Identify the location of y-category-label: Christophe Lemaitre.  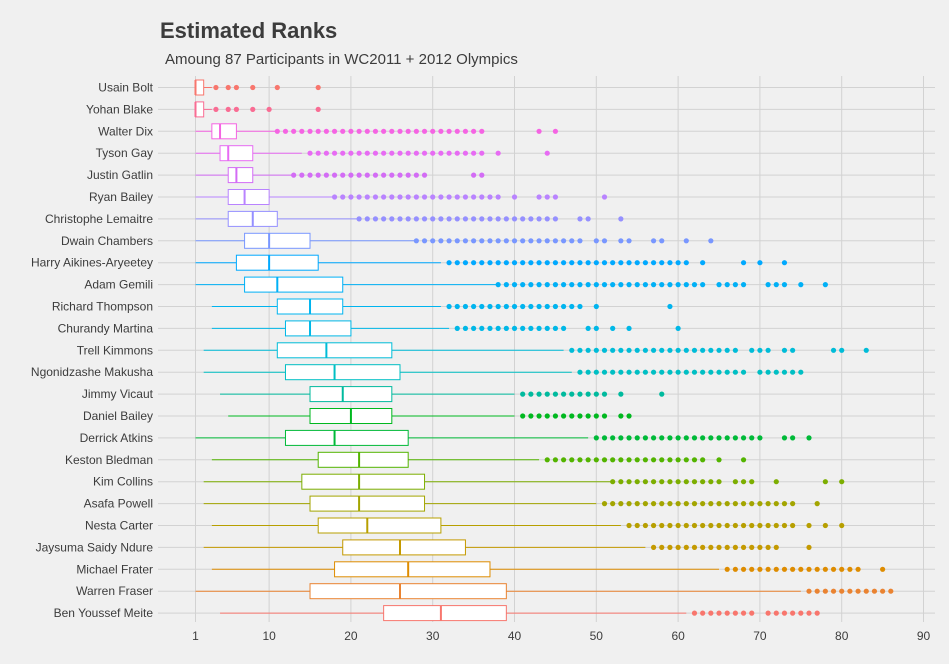
(99, 219).